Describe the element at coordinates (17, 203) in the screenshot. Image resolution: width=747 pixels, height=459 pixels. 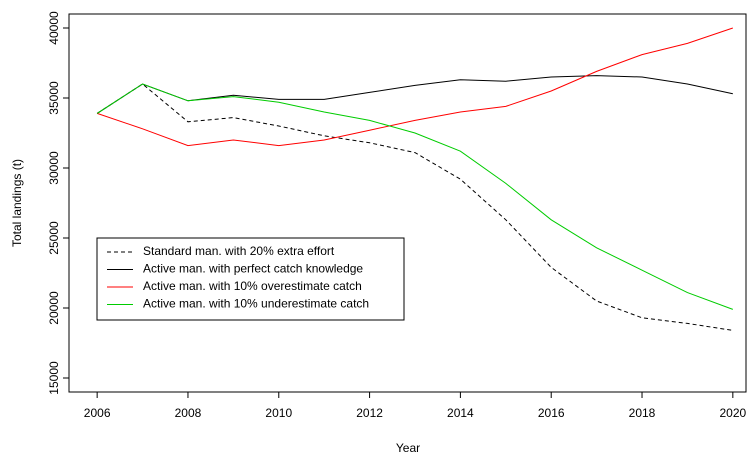
I see `y-axis-label: Total landings (t)` at that location.